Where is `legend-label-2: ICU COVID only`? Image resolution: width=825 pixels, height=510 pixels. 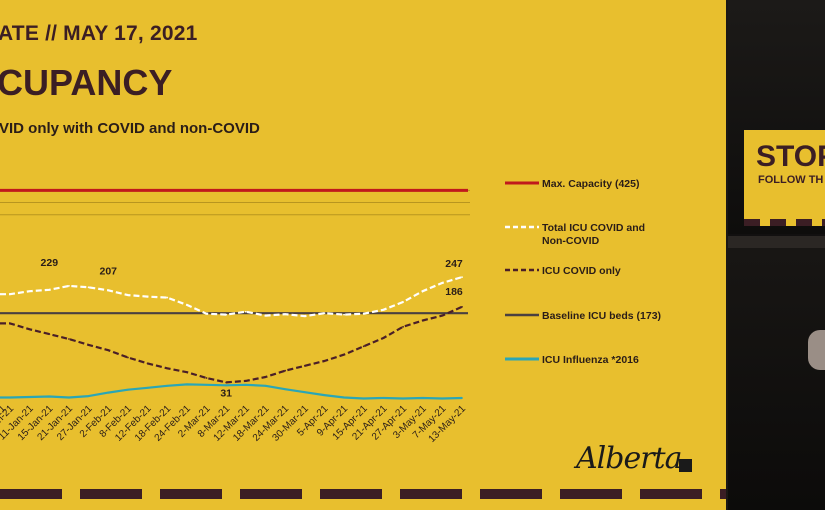
legend-label-2: ICU COVID only is located at coordinates (581, 271).